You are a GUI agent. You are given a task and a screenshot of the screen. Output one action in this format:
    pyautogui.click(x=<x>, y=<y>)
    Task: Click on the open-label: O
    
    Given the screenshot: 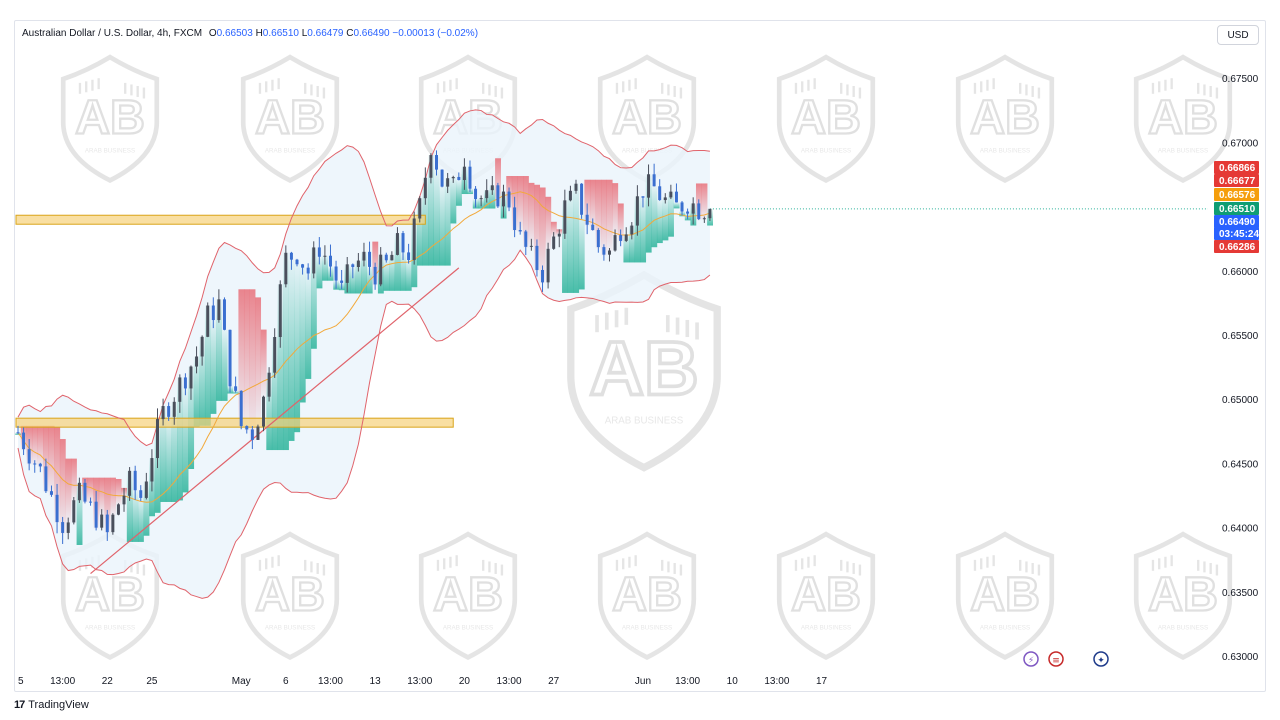 What is the action you would take?
    pyautogui.click(x=212, y=33)
    